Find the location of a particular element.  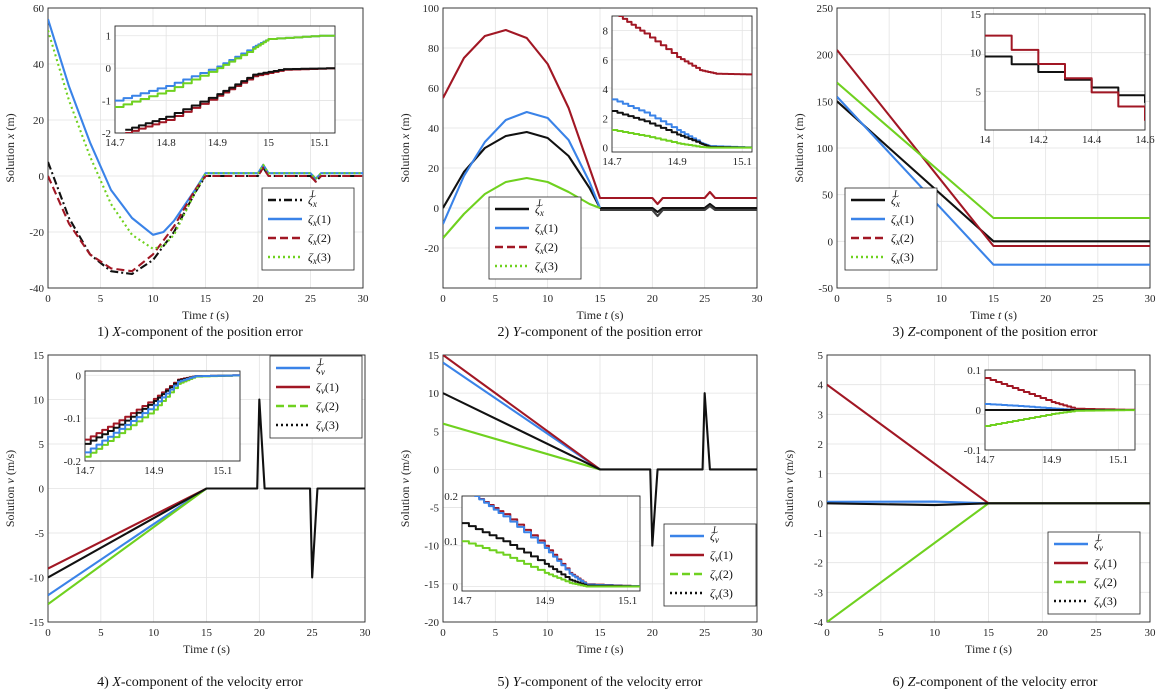

legend-entry-label: ζvL is located at coordinates (320, 367).